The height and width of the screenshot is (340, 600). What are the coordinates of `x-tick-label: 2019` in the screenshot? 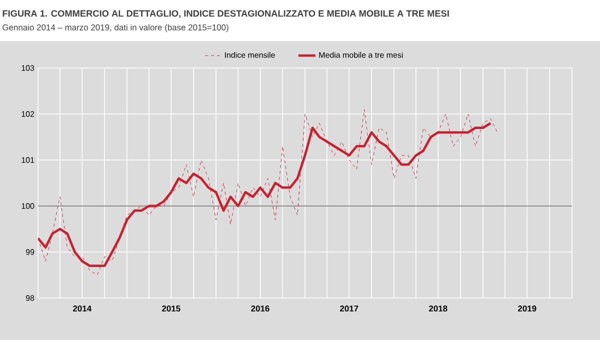 It's located at (527, 309).